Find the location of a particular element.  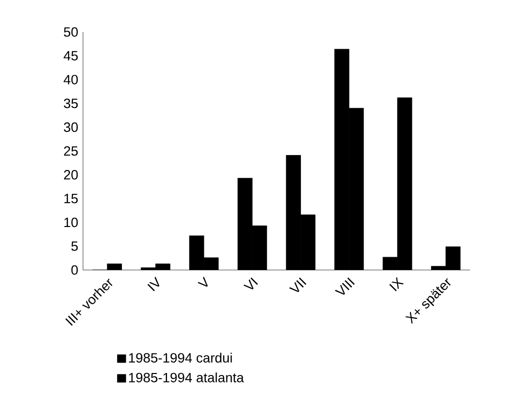

x-tick-label: IX is located at coordinates (396, 284).